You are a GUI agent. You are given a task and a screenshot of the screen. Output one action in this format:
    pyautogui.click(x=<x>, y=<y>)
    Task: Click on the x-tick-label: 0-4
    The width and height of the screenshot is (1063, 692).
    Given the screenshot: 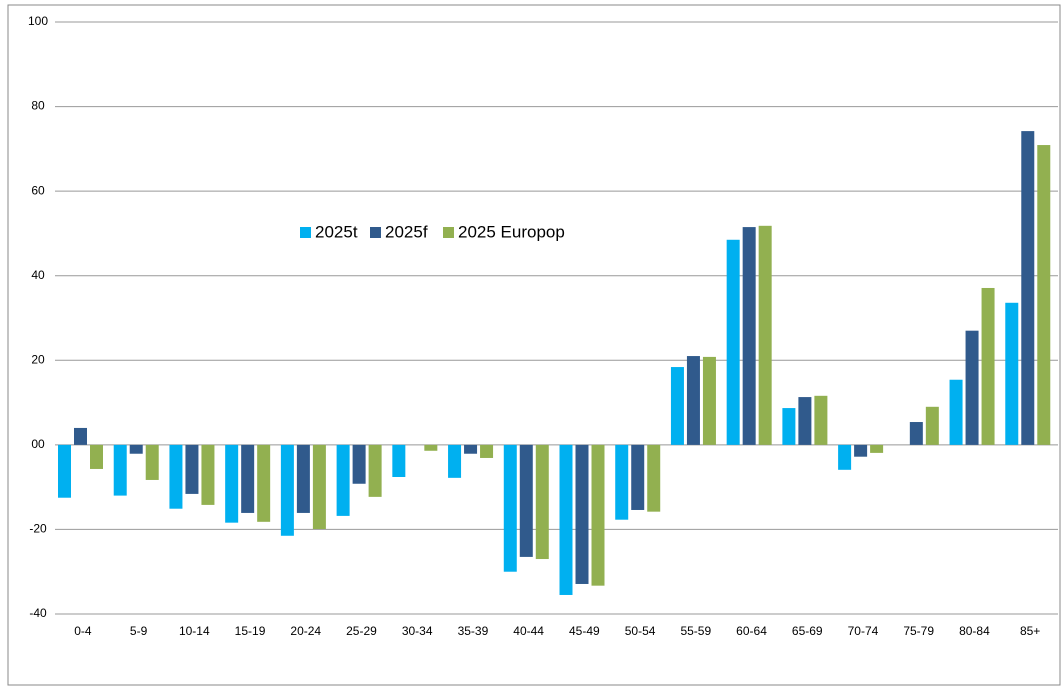 What is the action you would take?
    pyautogui.click(x=83, y=631)
    